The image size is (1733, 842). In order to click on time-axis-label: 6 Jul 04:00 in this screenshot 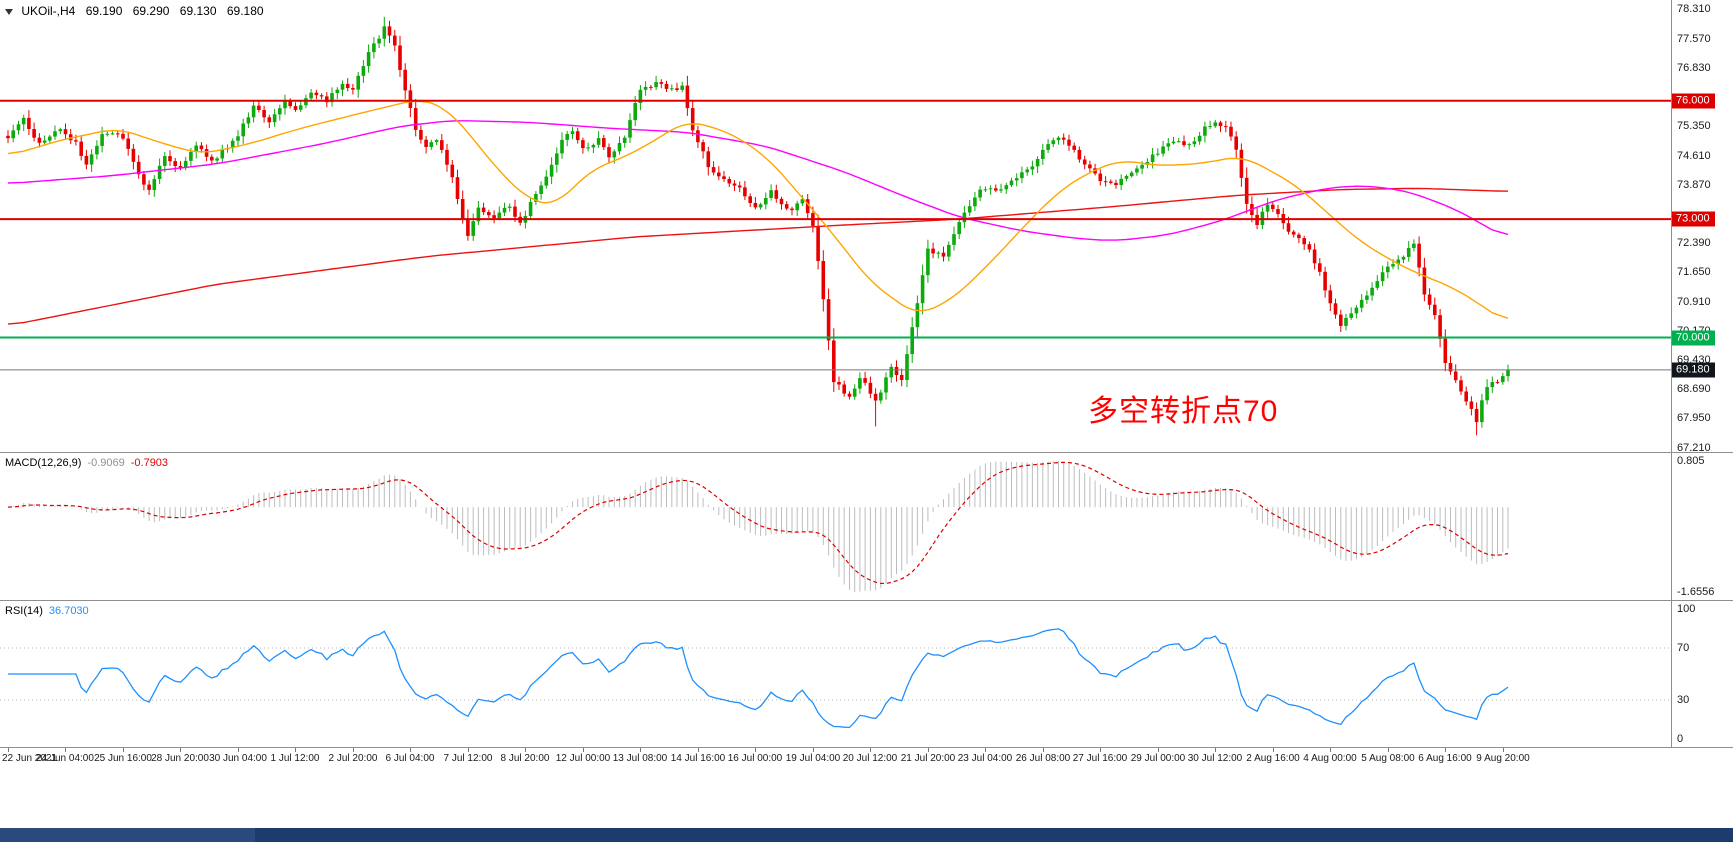, I will do `click(410, 758)`.